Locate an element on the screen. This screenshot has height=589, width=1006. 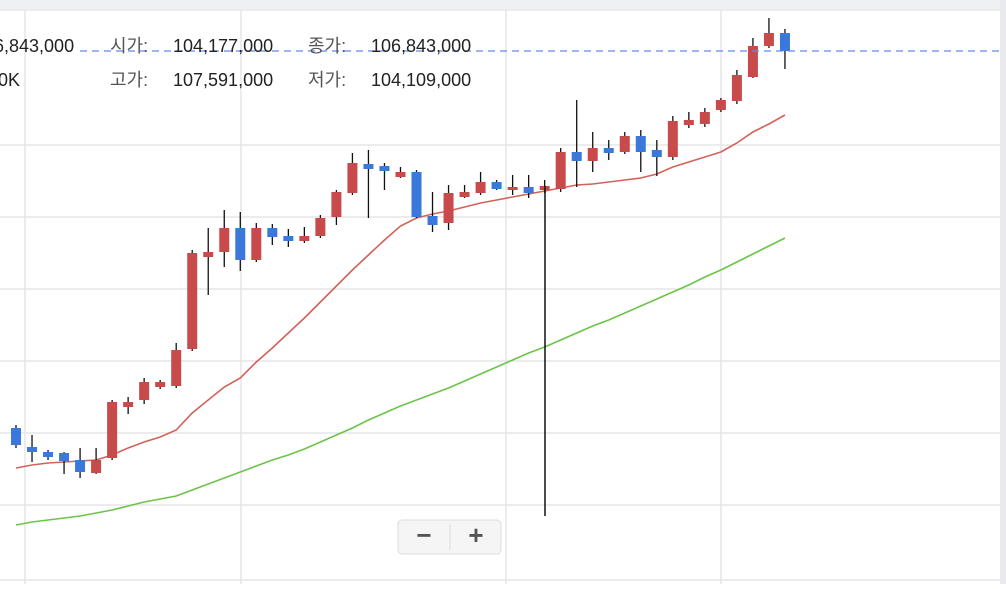
field-label: 종가: is located at coordinates (327, 46).